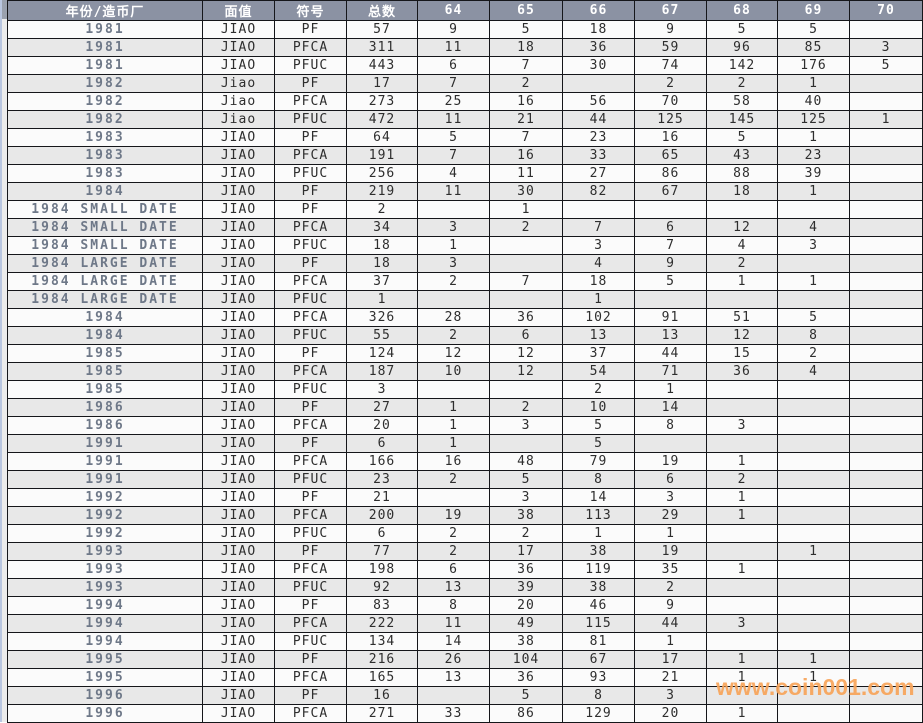 Image resolution: width=923 pixels, height=723 pixels. I want to click on table-row: 1983 JIAO PF 64 5 7 23 16 5 1, so click(465, 137).